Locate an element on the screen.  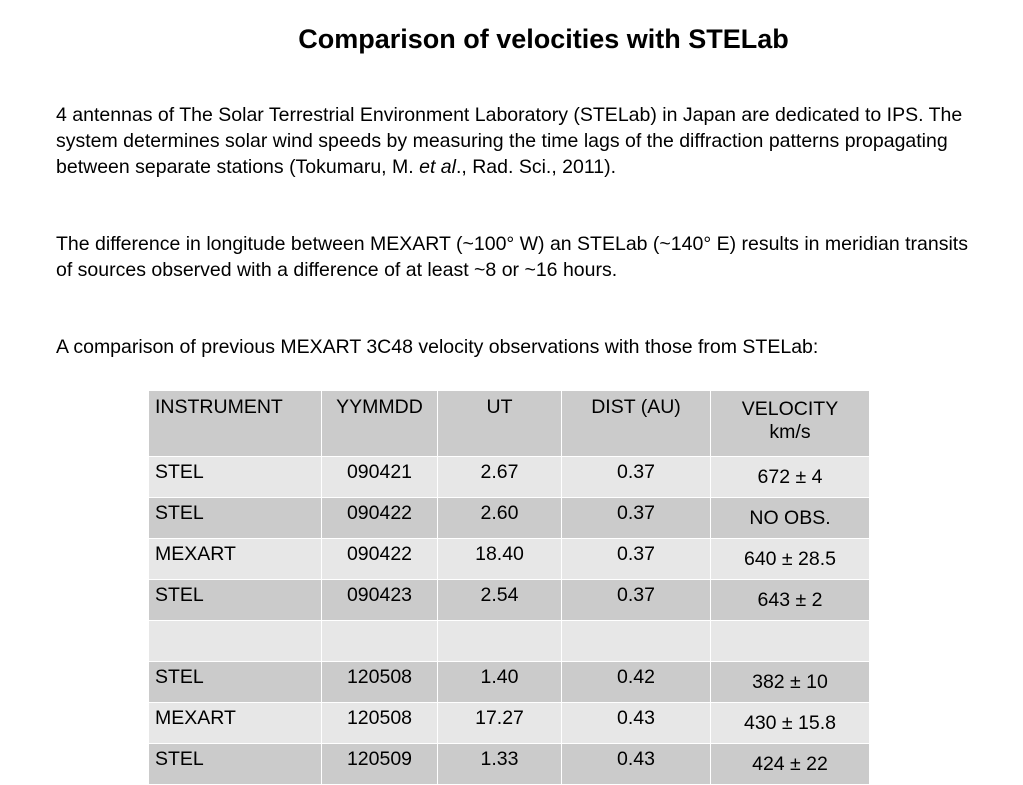
cell-ut: 18.40 is located at coordinates (499, 559).